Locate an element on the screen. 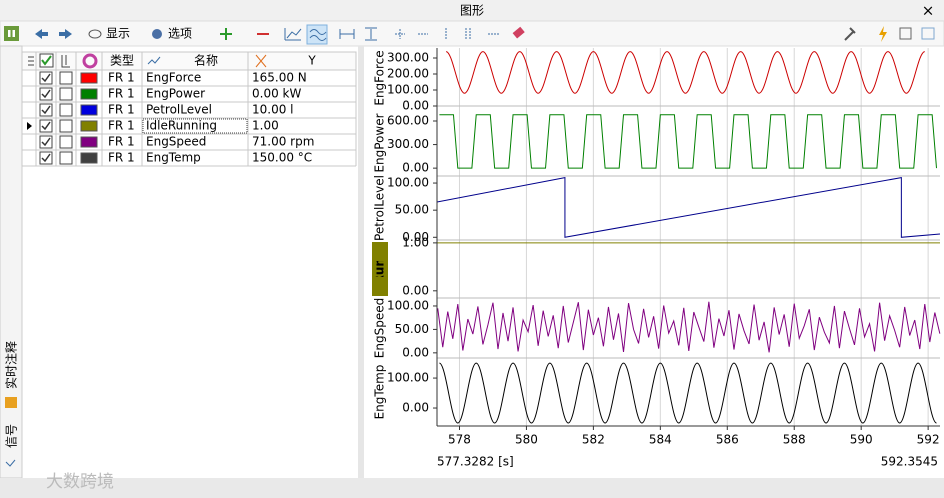  signal-name: EngPower is located at coordinates (175, 94).